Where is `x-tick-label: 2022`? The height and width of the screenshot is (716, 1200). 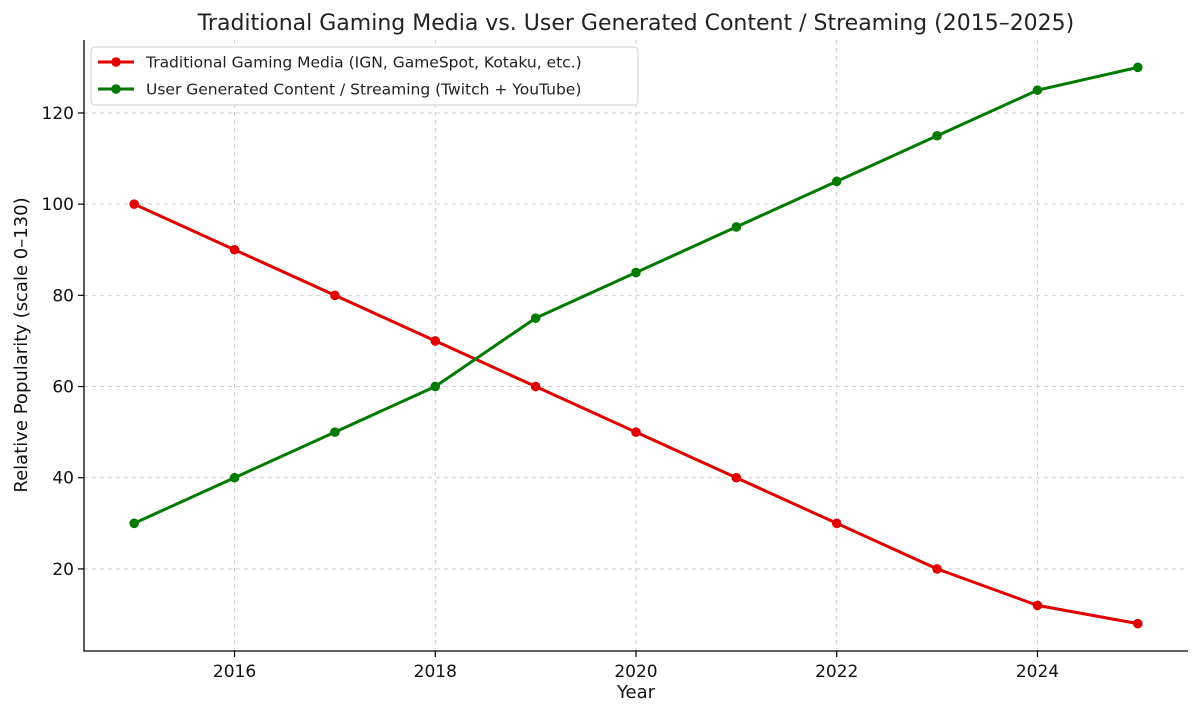 x-tick-label: 2022 is located at coordinates (836, 672).